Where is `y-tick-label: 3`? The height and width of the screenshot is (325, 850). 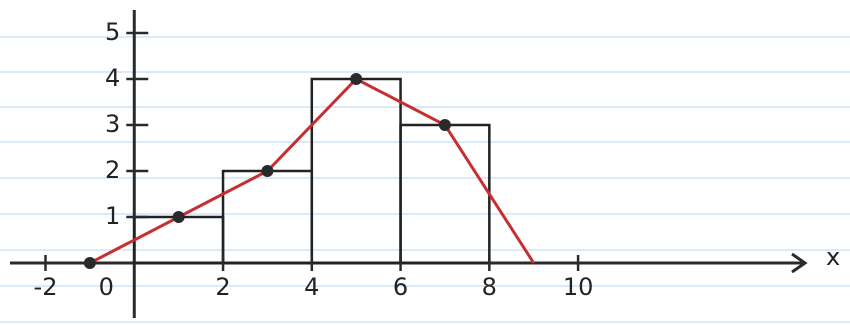
y-tick-label: 3 is located at coordinates (112, 124).